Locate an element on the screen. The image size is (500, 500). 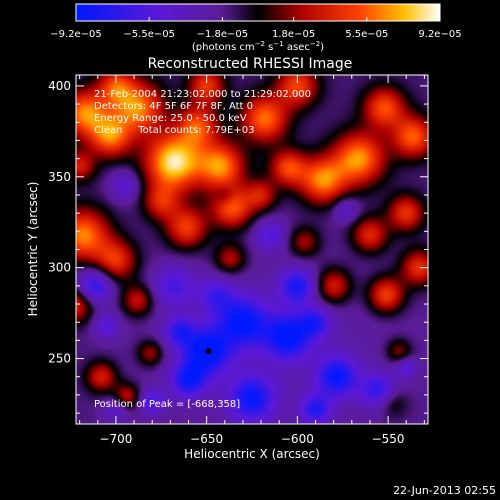
y-tick-label: 250 is located at coordinates (59, 359).